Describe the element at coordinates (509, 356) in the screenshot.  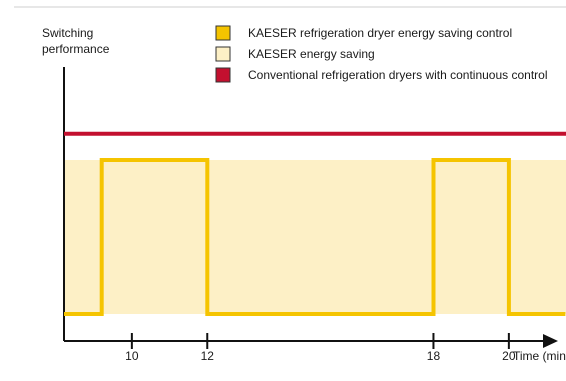
I see `x-tick-label: 20` at that location.